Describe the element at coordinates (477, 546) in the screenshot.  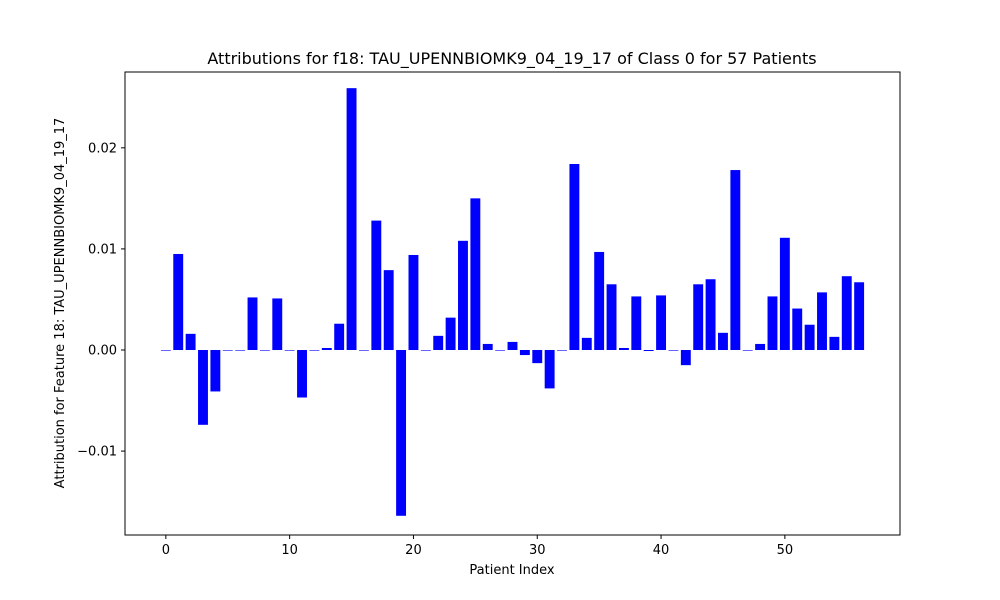
I see `x-axis-ticks: 0 10 20 30 40 50` at that location.